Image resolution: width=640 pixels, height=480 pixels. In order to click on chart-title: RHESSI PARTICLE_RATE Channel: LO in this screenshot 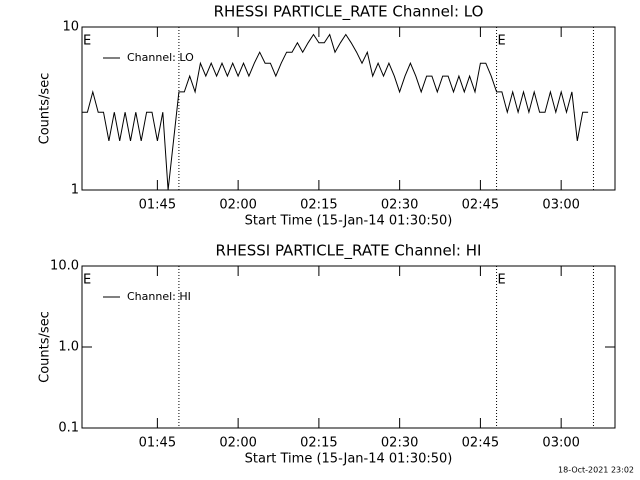, I will do `click(349, 12)`.